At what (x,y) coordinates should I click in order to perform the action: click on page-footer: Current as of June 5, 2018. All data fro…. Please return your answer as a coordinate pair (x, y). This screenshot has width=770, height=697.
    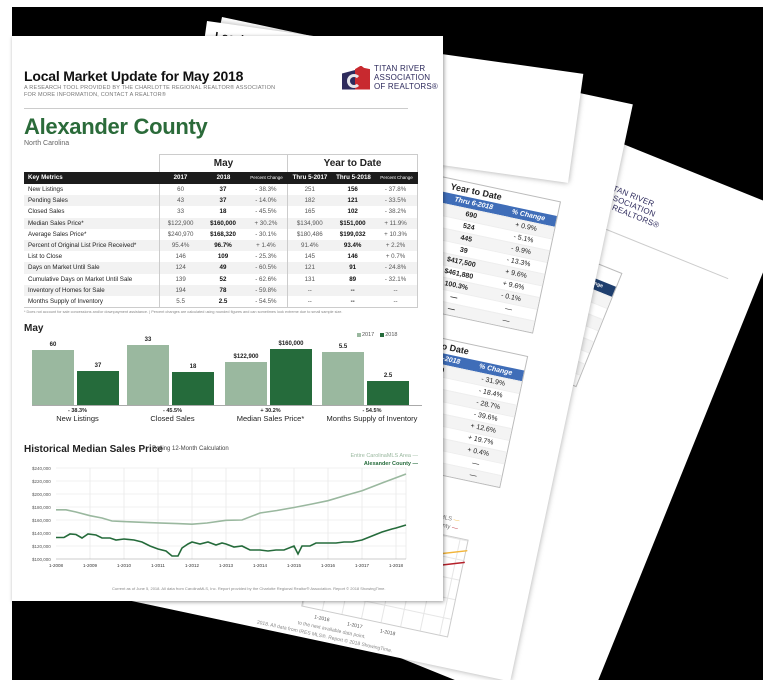
    Looking at the image, I should click on (249, 588).